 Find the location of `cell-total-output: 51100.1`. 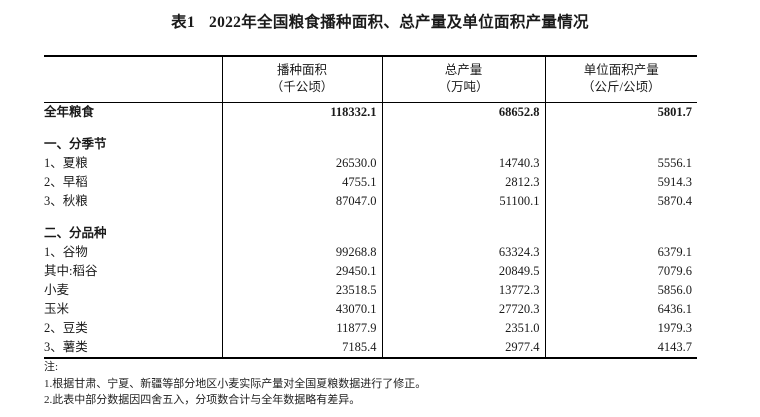

cell-total-output: 51100.1 is located at coordinates (464, 201).